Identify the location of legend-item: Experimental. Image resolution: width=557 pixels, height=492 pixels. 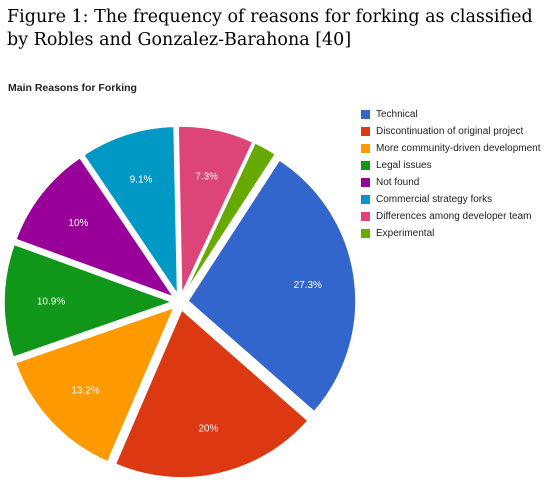
(458, 233).